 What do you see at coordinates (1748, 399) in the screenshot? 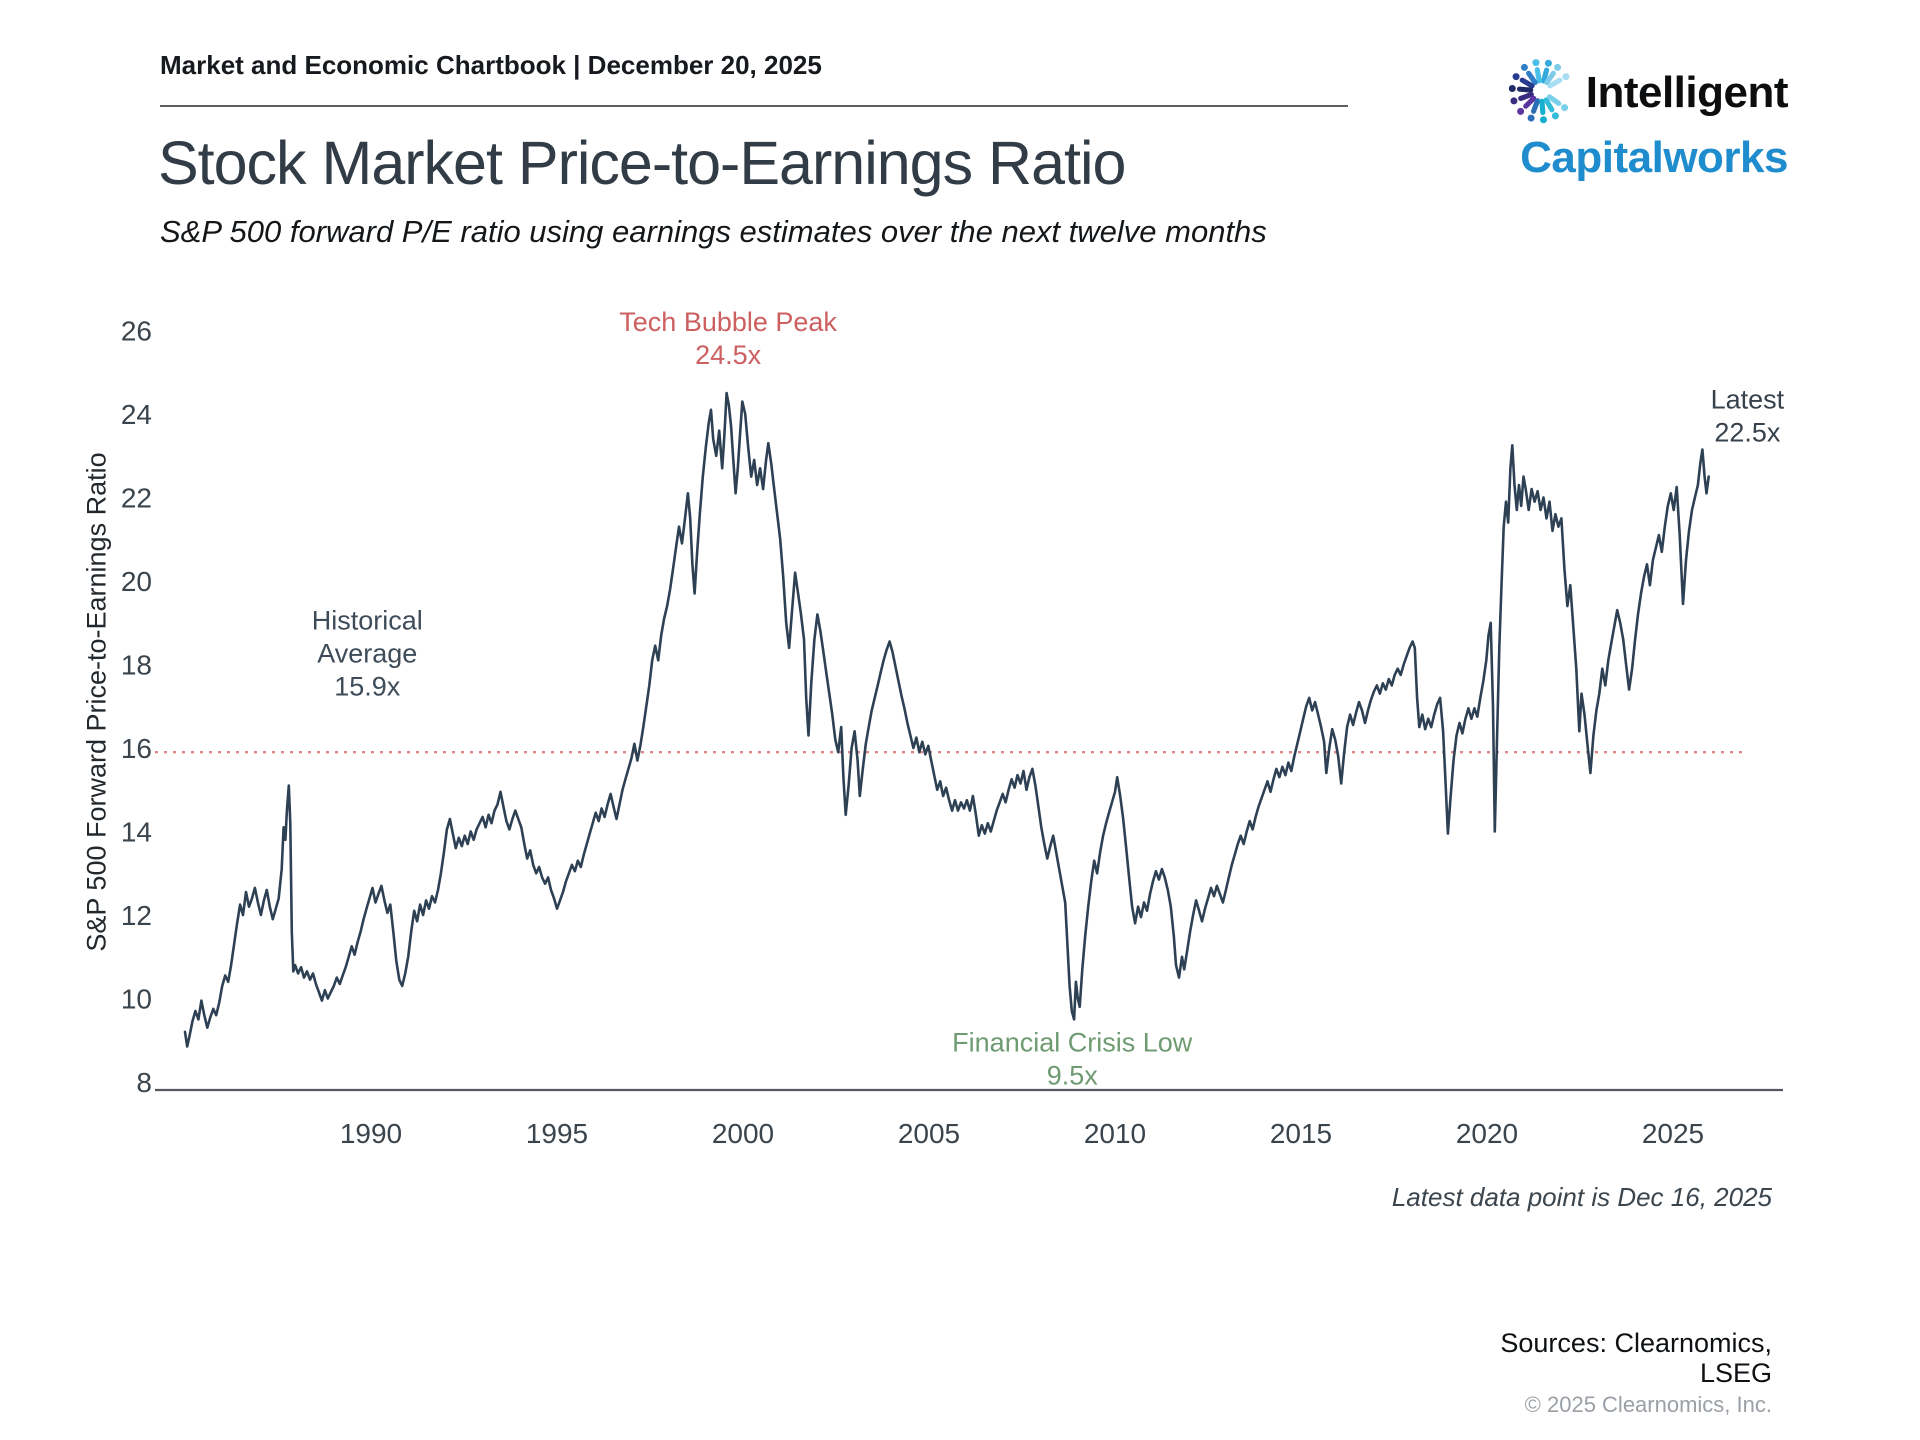
I see `annotation-latest: Latest` at bounding box center [1748, 399].